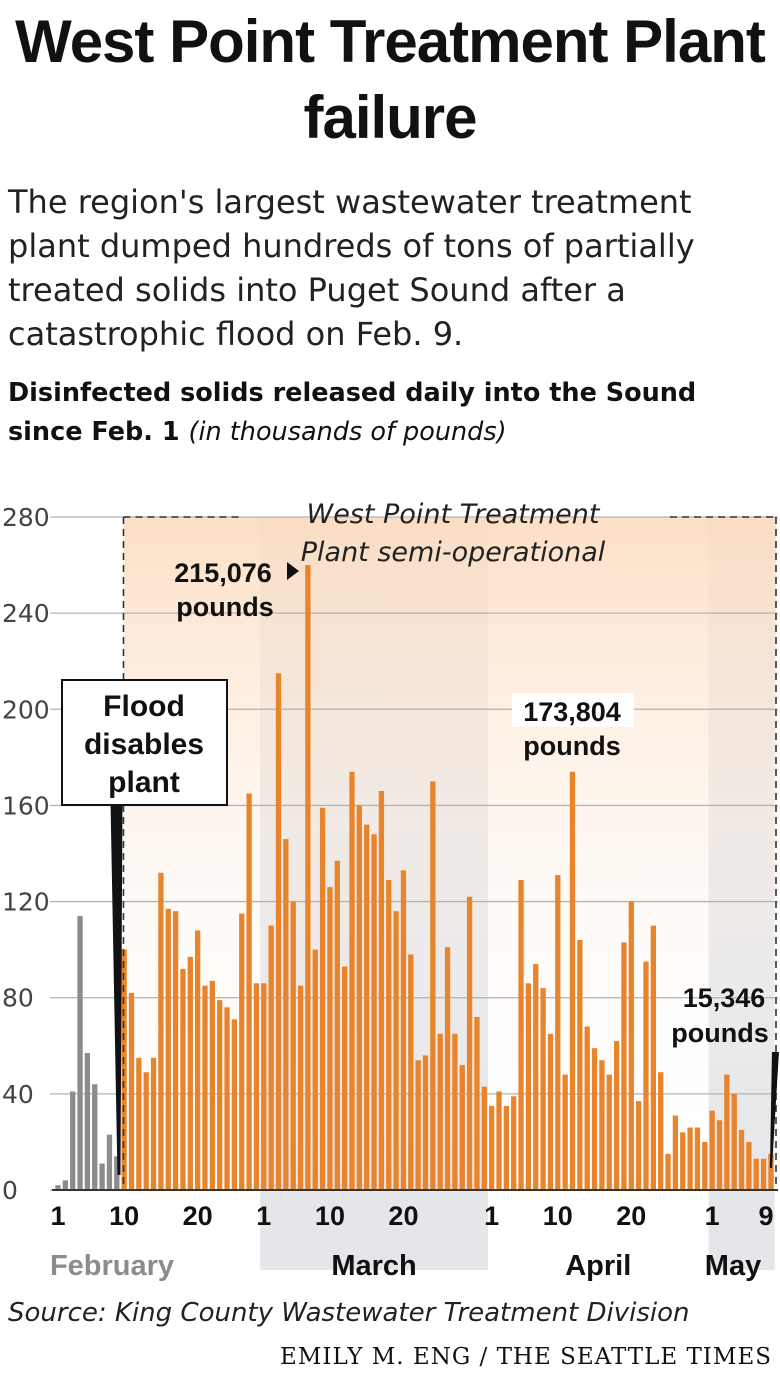  Describe the element at coordinates (724, 998) in the screenshot. I see `may-annotation-value: 15,346` at that location.